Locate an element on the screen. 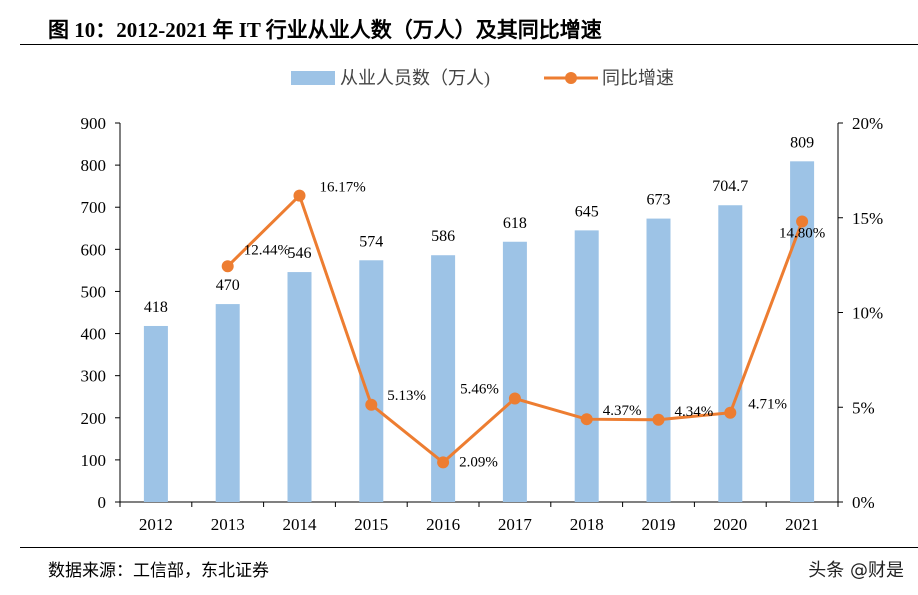 The height and width of the screenshot is (595, 918). left-tick-label: 400 is located at coordinates (94, 334).